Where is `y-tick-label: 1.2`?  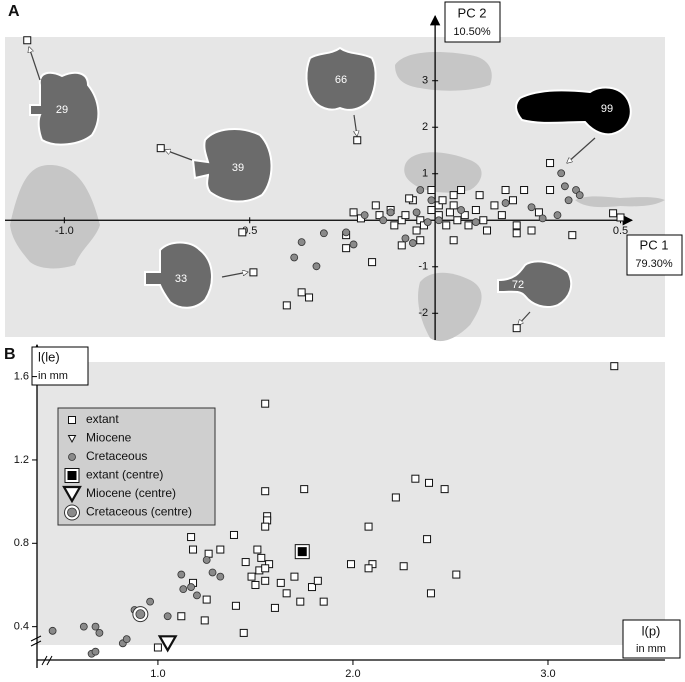 y-tick-label: 1.2 is located at coordinates (21, 460).